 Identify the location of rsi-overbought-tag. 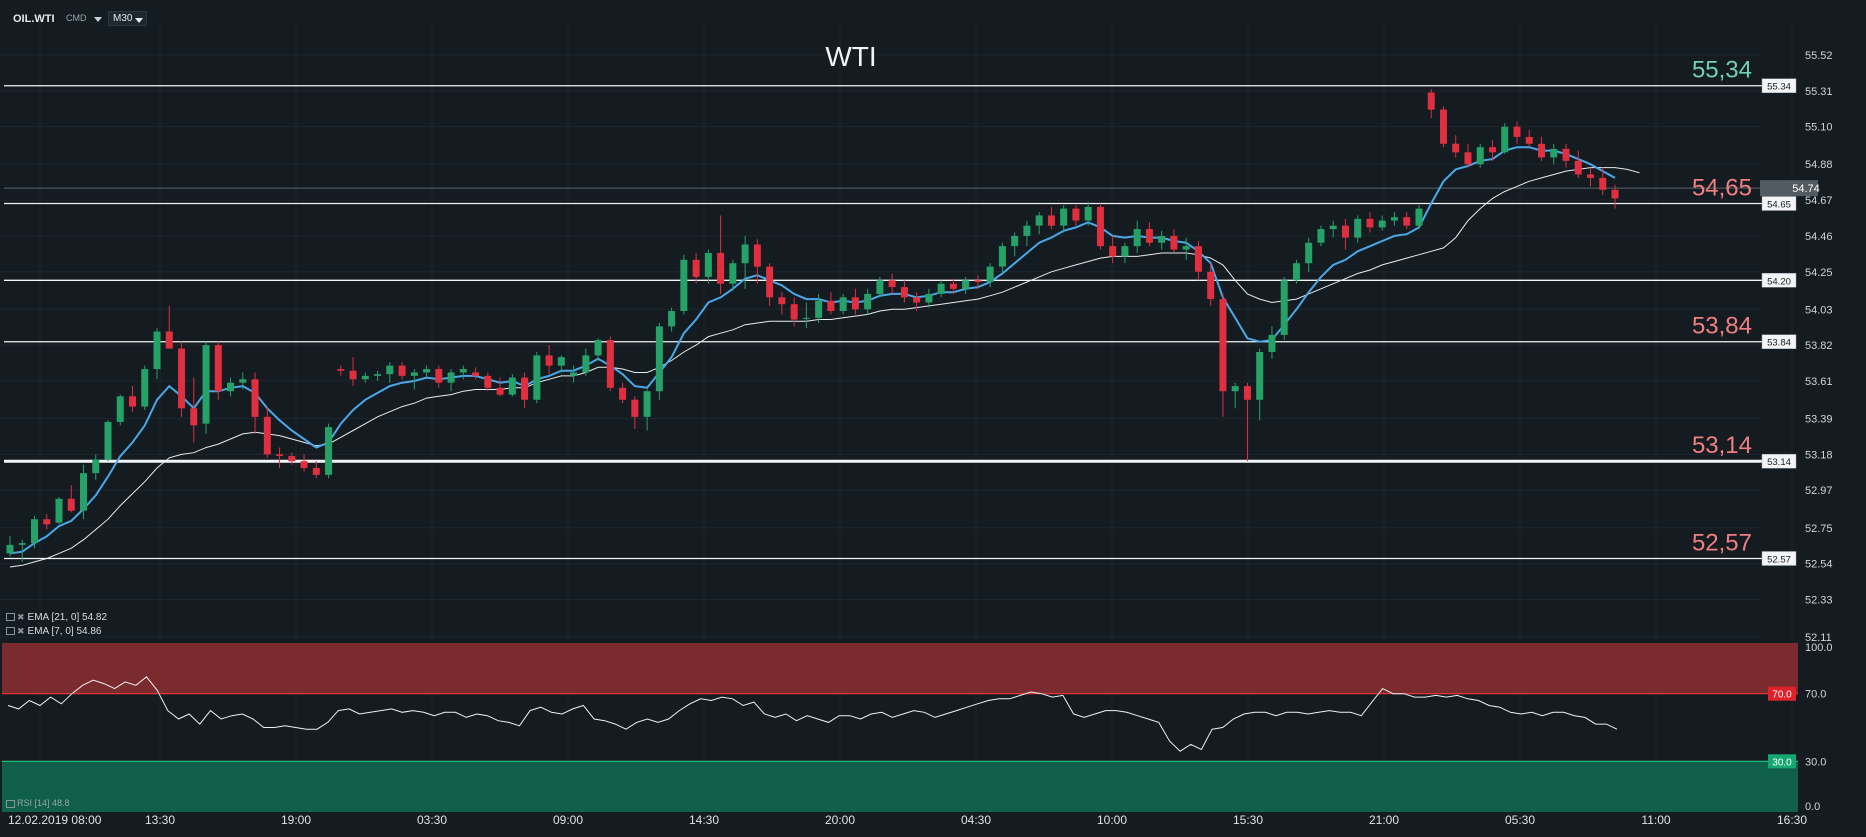
(1782, 693).